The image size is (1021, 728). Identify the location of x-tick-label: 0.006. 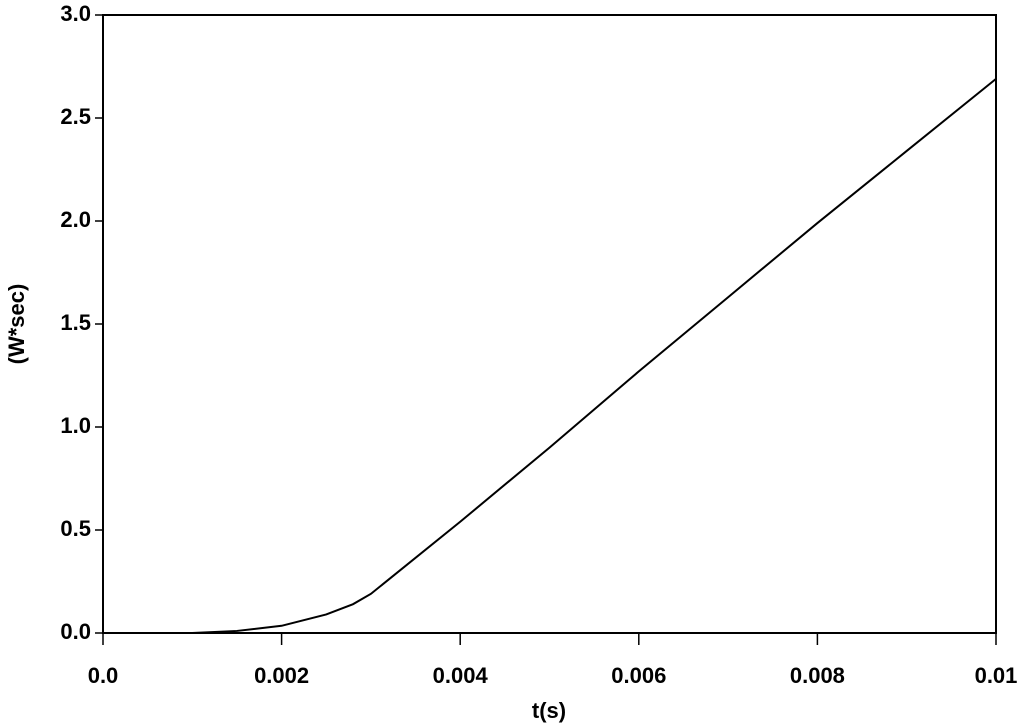
(638, 675).